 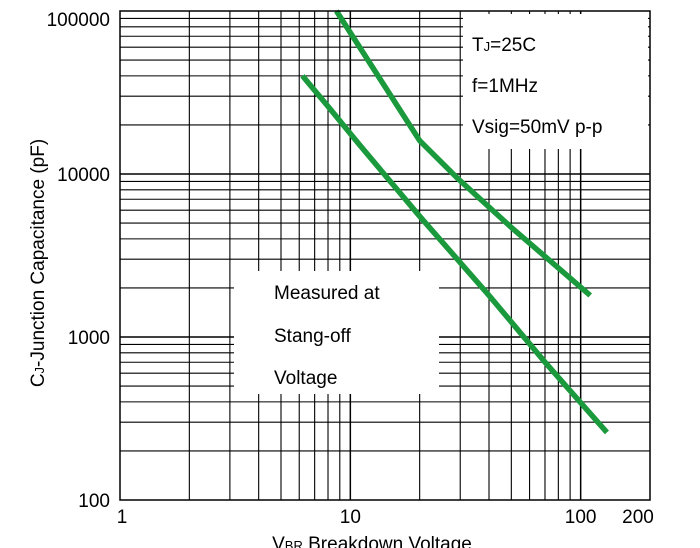 What do you see at coordinates (89, 338) in the screenshot?
I see `y-tick-label: 1000` at bounding box center [89, 338].